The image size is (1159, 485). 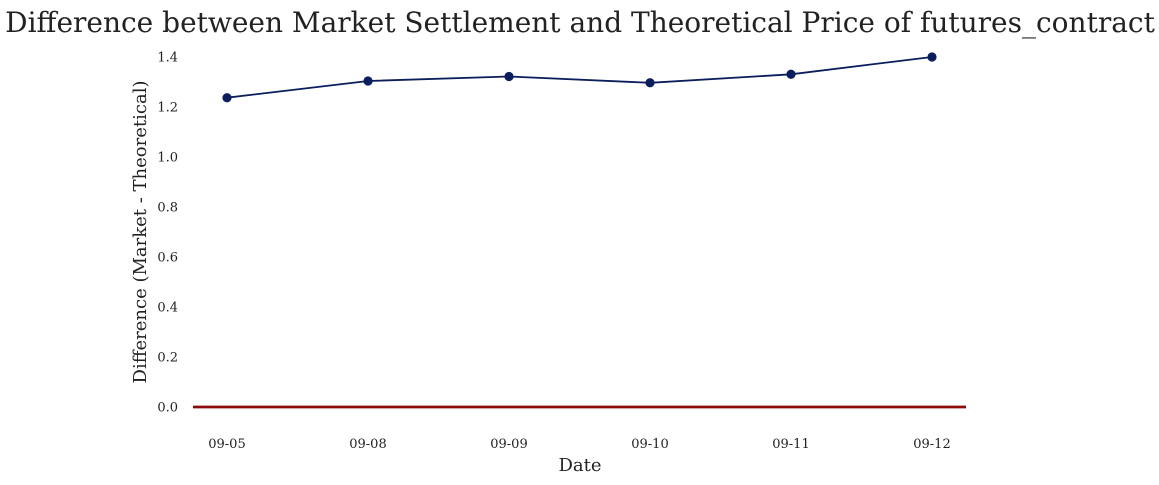 I want to click on x-tick-label: 09-05, so click(x=226, y=444).